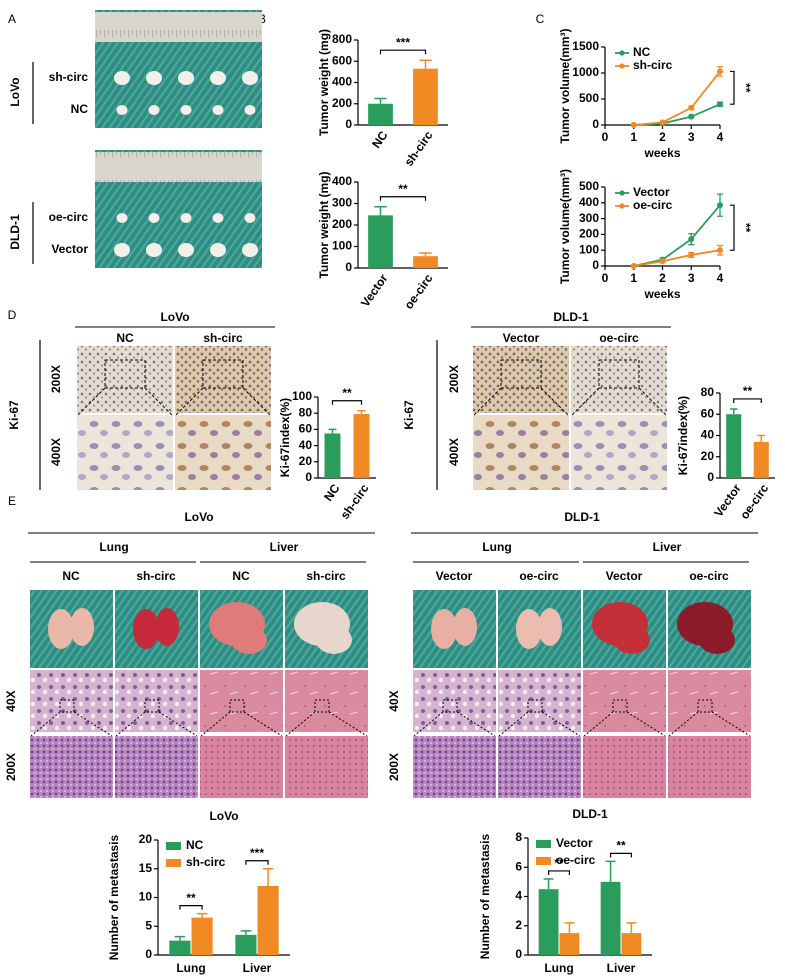  Describe the element at coordinates (621, 968) in the screenshot. I see `x-tick-label: Liver` at that location.